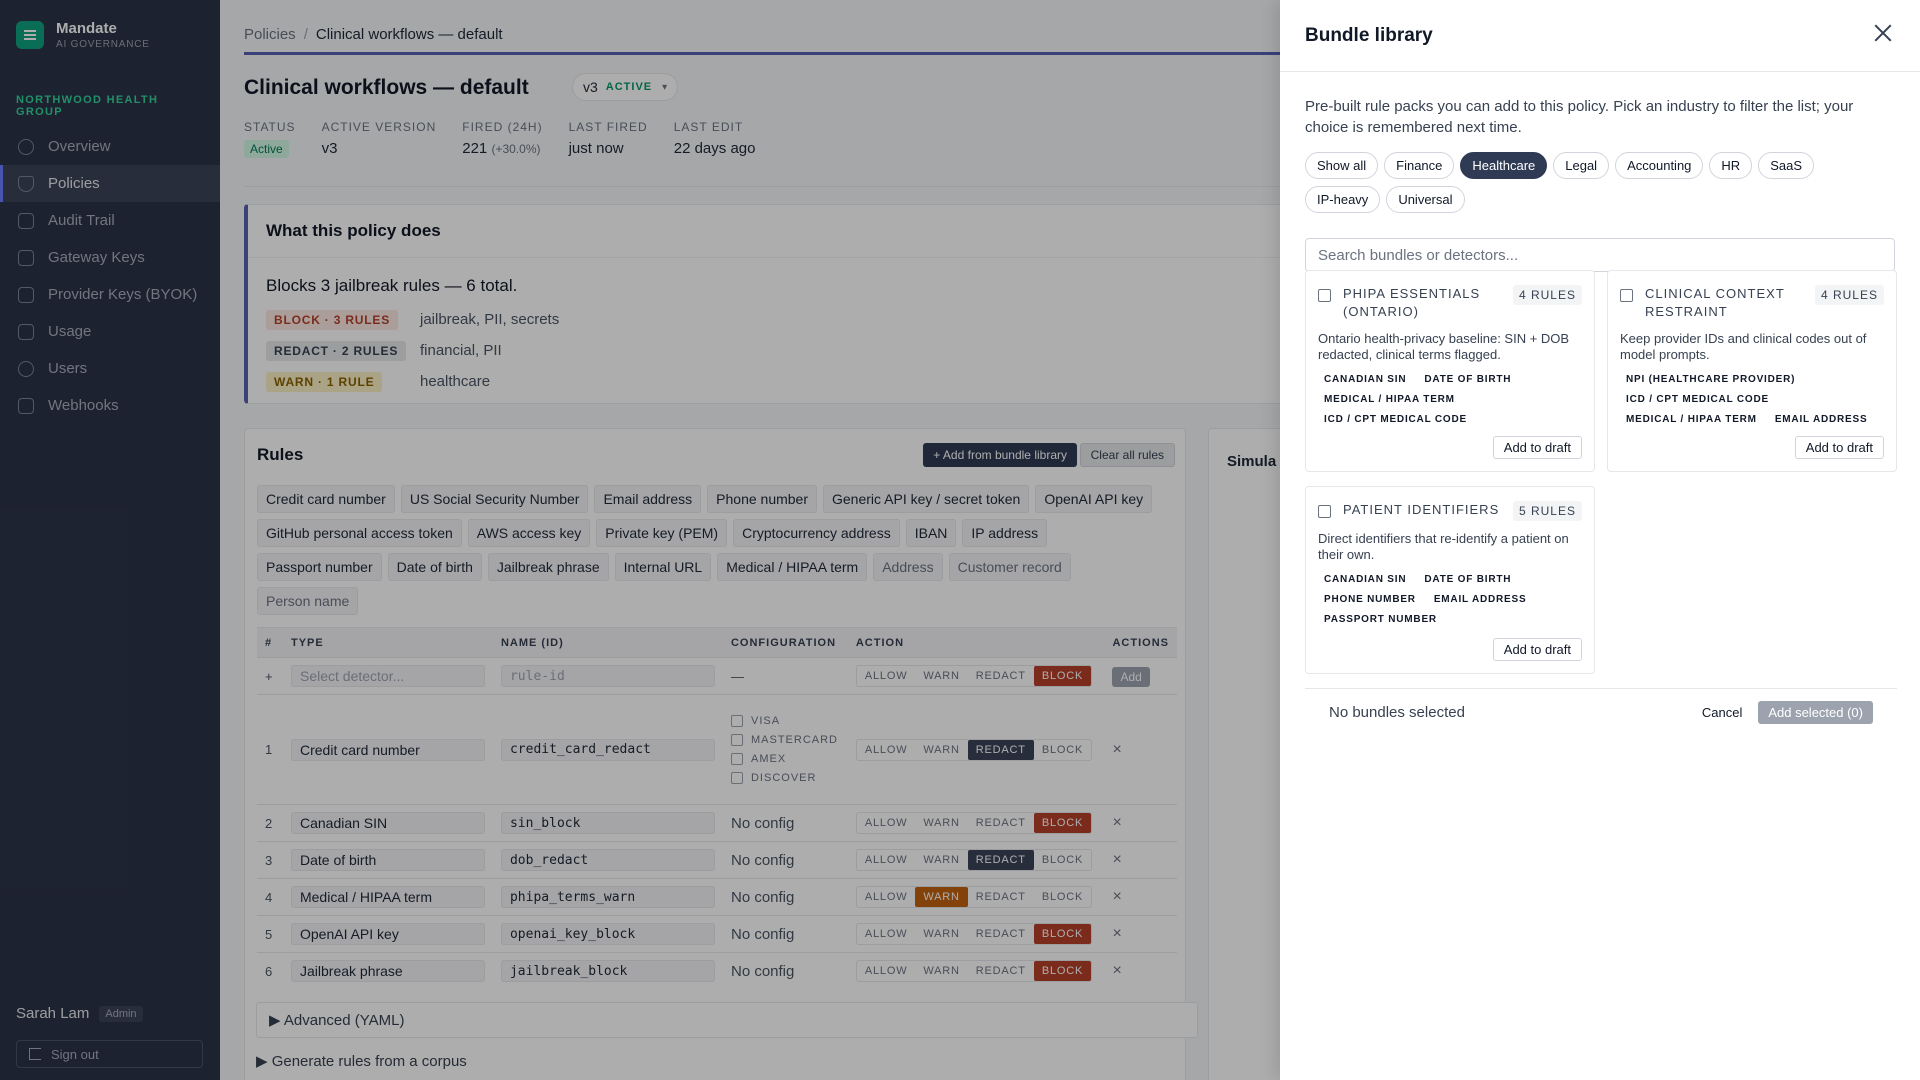  What do you see at coordinates (110, 405) in the screenshot?
I see `sidebar-item-webhooks: Webhooks` at bounding box center [110, 405].